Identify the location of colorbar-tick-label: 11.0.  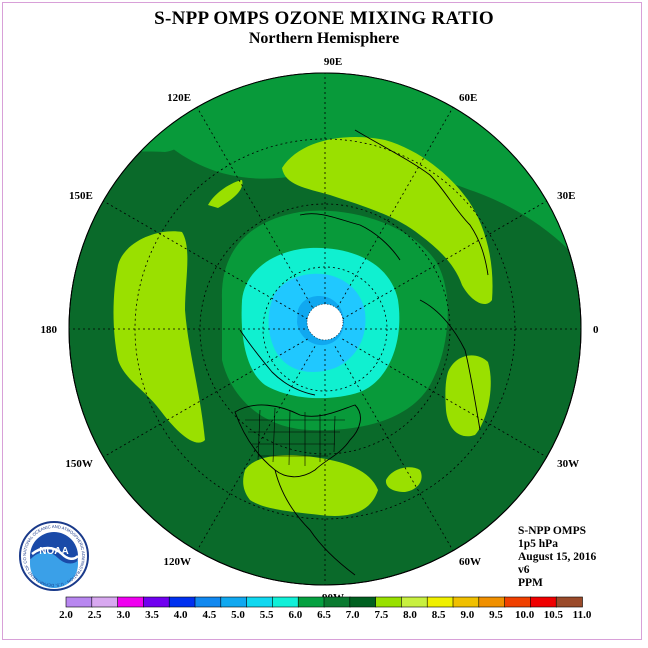
(582, 615).